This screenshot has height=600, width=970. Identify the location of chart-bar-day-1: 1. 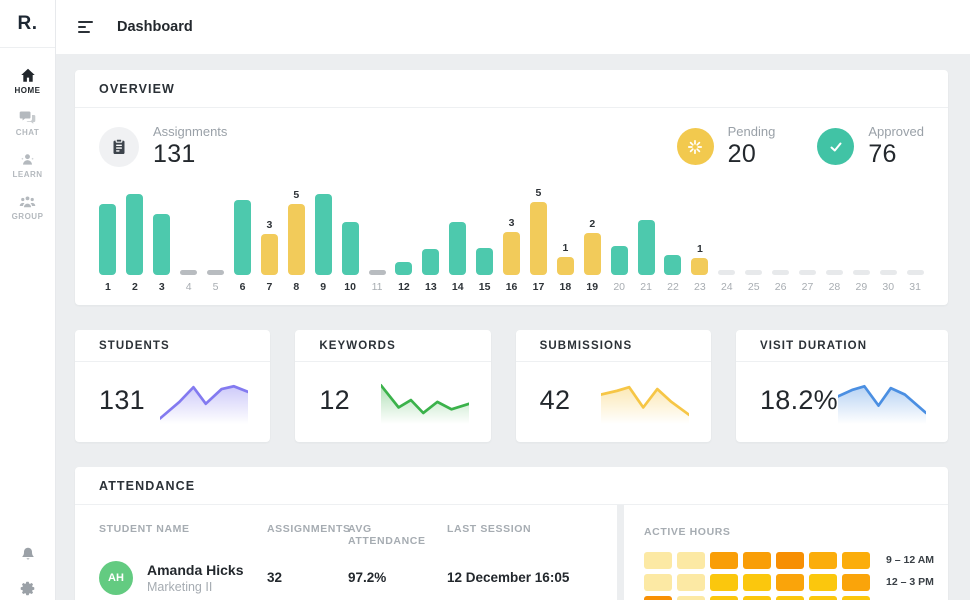
(108, 235).